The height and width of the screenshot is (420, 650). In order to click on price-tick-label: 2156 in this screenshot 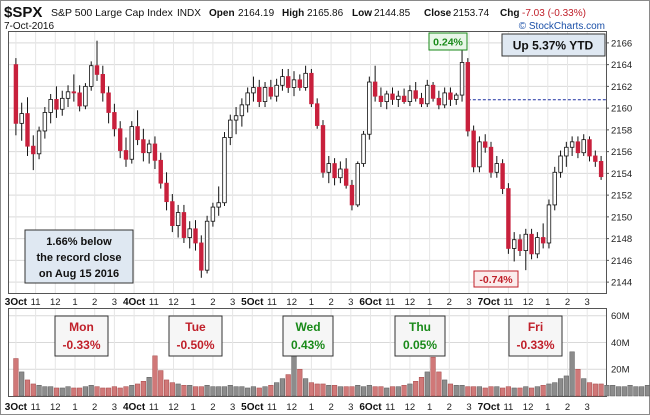, I will do `click(621, 152)`.